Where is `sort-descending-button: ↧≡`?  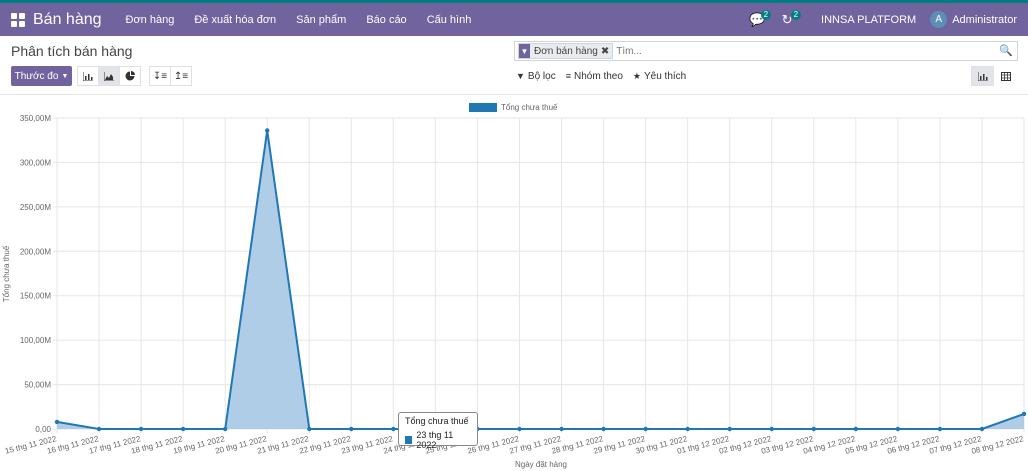 sort-descending-button: ↧≡ is located at coordinates (160, 76).